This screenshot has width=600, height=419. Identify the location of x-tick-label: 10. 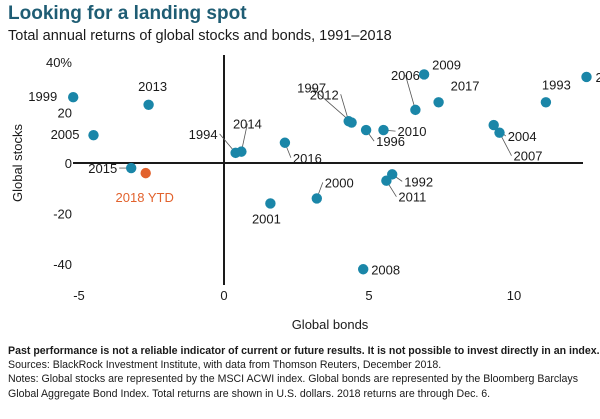
(514, 295).